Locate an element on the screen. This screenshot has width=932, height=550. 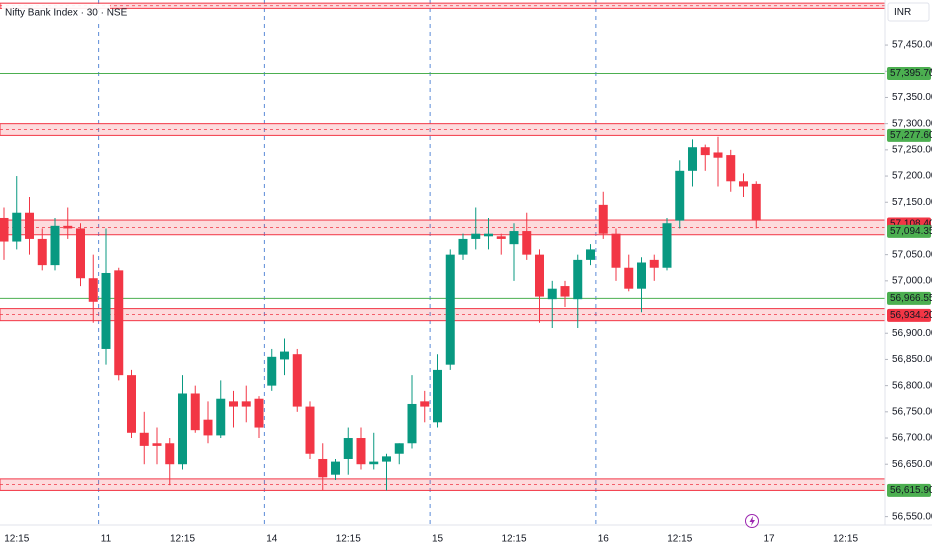
y-tick-label: 56,800.00 is located at coordinates (912, 385).